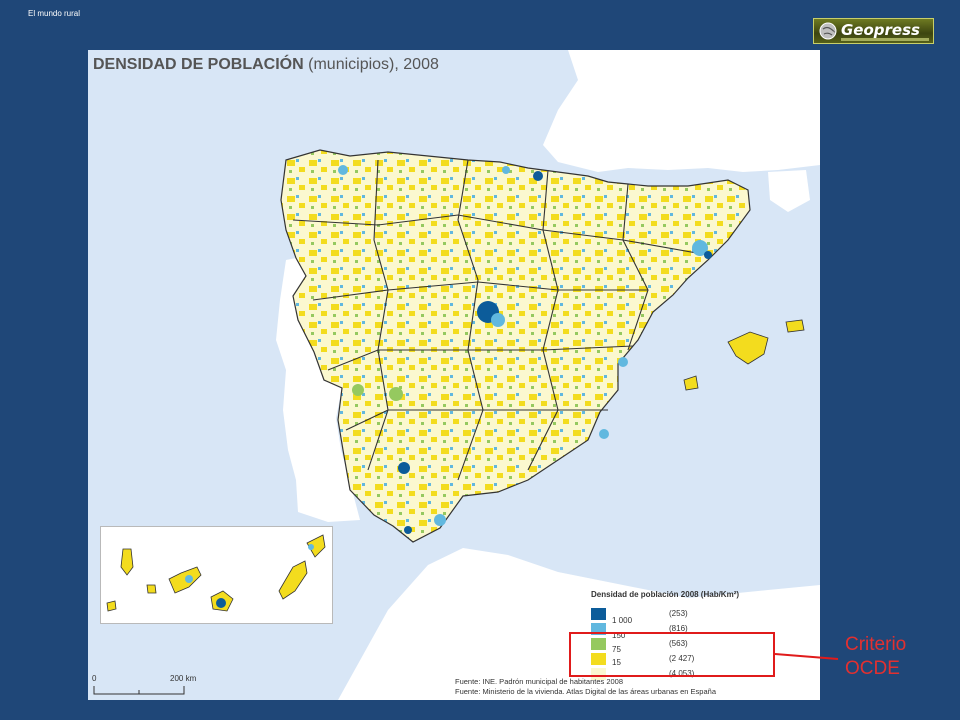 This screenshot has height=720, width=960. I want to click on globe-icon, so click(828, 31).